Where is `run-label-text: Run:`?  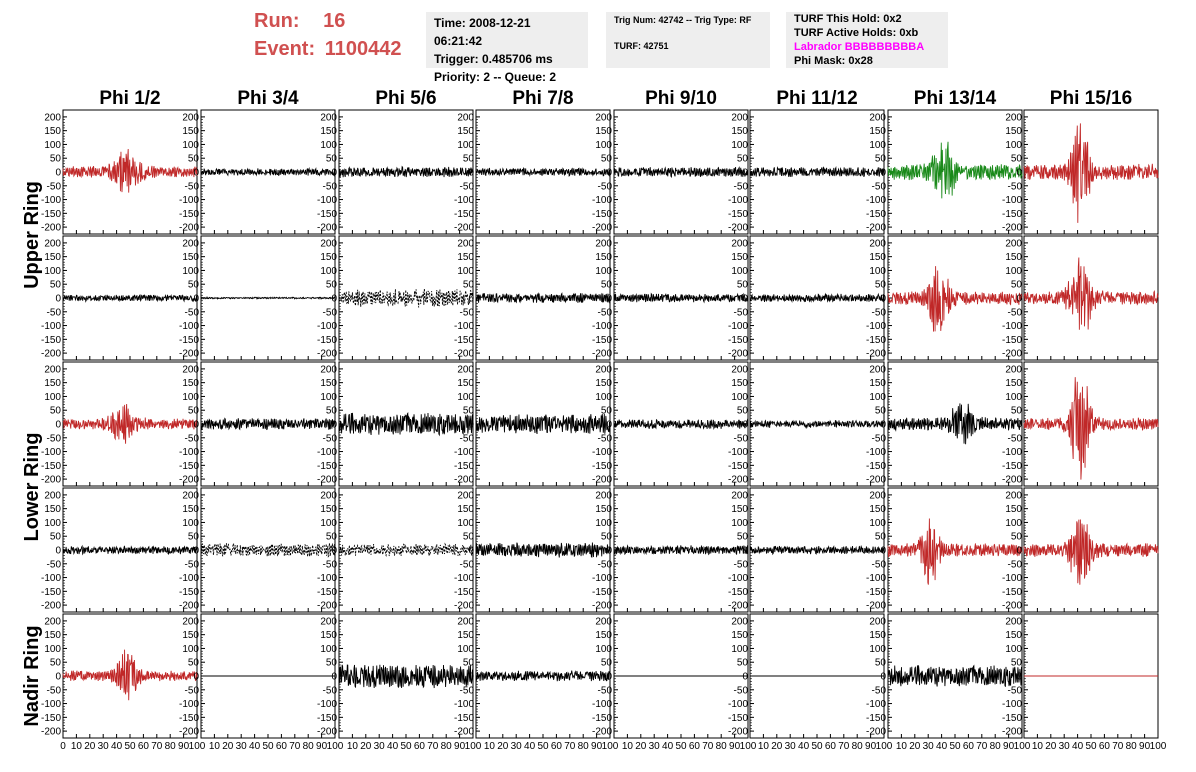 run-label-text: Run: is located at coordinates (277, 21).